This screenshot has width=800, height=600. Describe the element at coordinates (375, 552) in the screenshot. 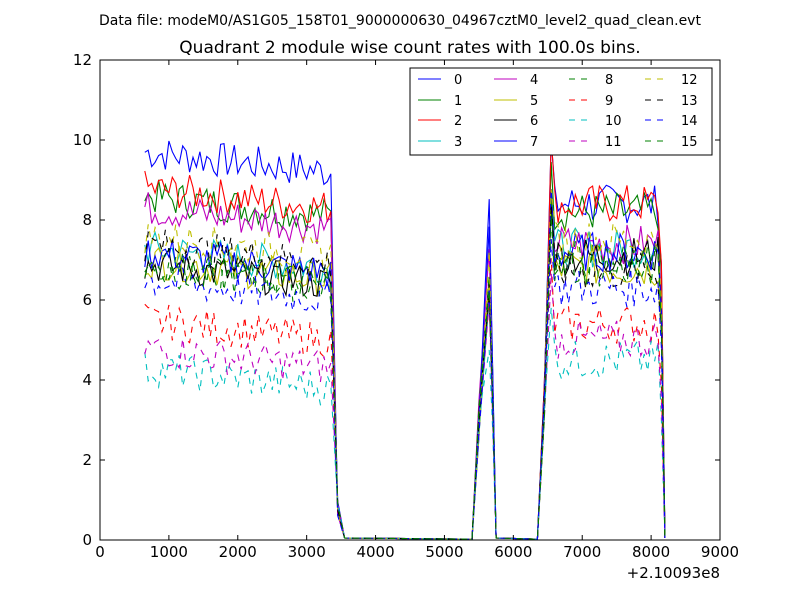

I see `x-tick-label: 4000` at that location.